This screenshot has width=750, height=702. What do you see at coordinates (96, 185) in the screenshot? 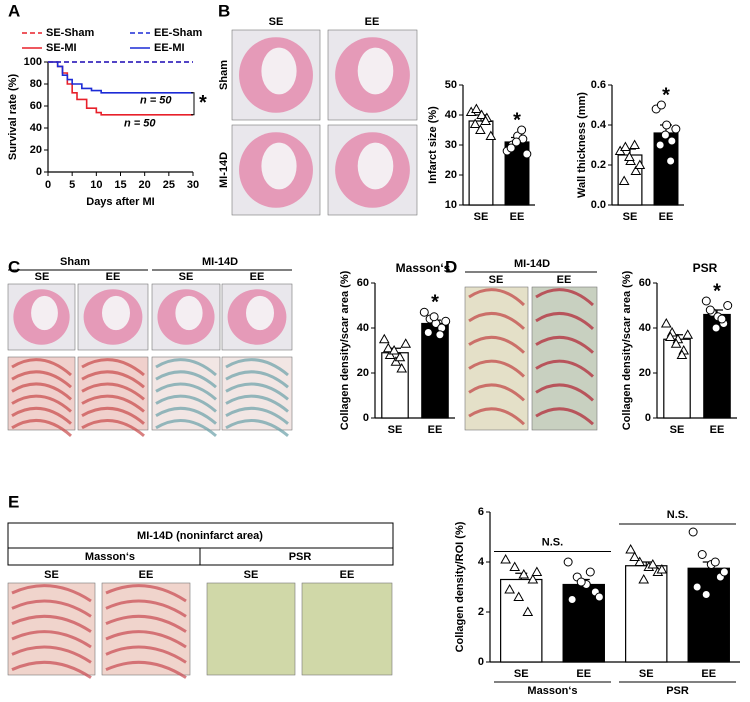
I see `x-tick-label: 10` at bounding box center [96, 185].